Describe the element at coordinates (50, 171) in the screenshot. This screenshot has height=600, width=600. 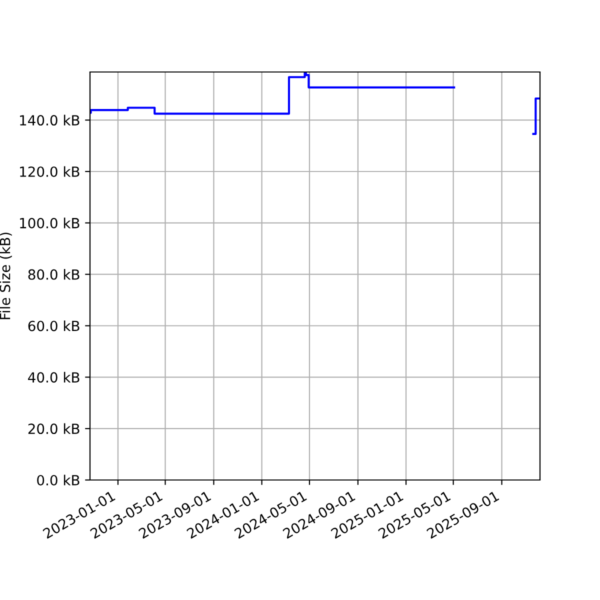
I see `y-tick-label: 120.0 kB` at that location.